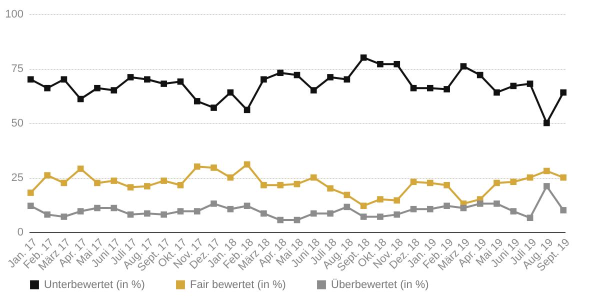  Describe the element at coordinates (17, 124) in the screenshot. I see `y-tick-label: 50` at that location.